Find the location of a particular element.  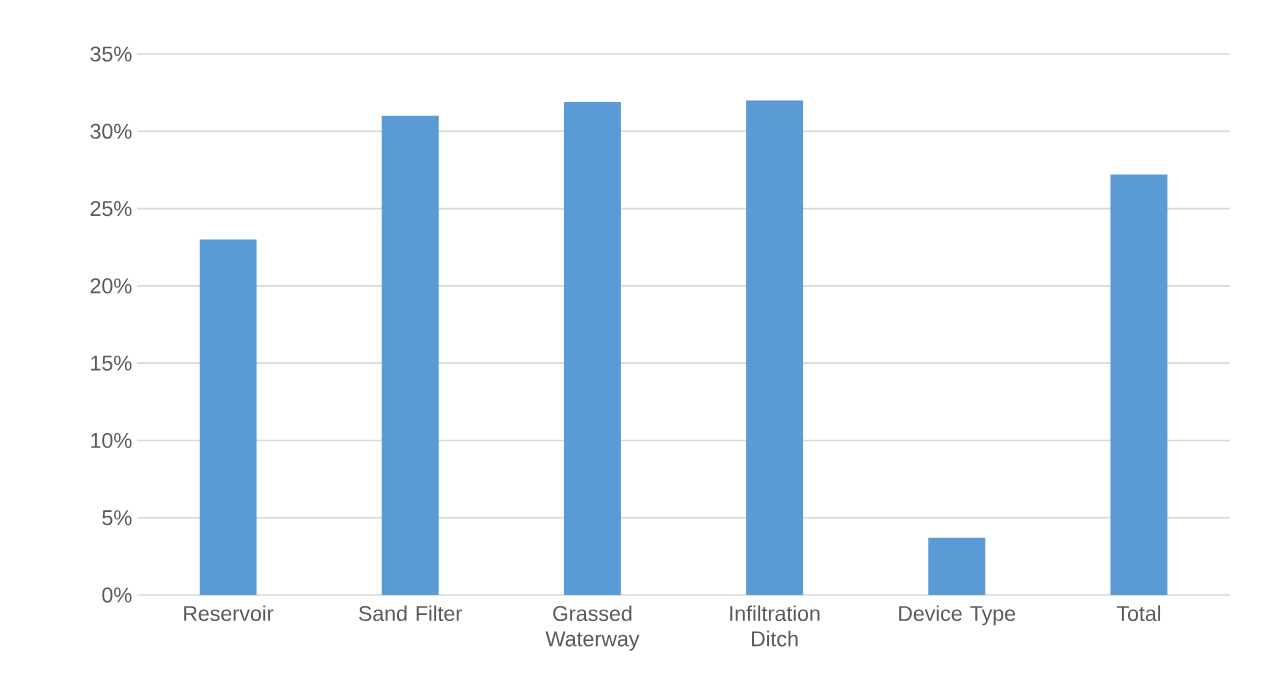

y-tick-label: 15% is located at coordinates (111, 363).